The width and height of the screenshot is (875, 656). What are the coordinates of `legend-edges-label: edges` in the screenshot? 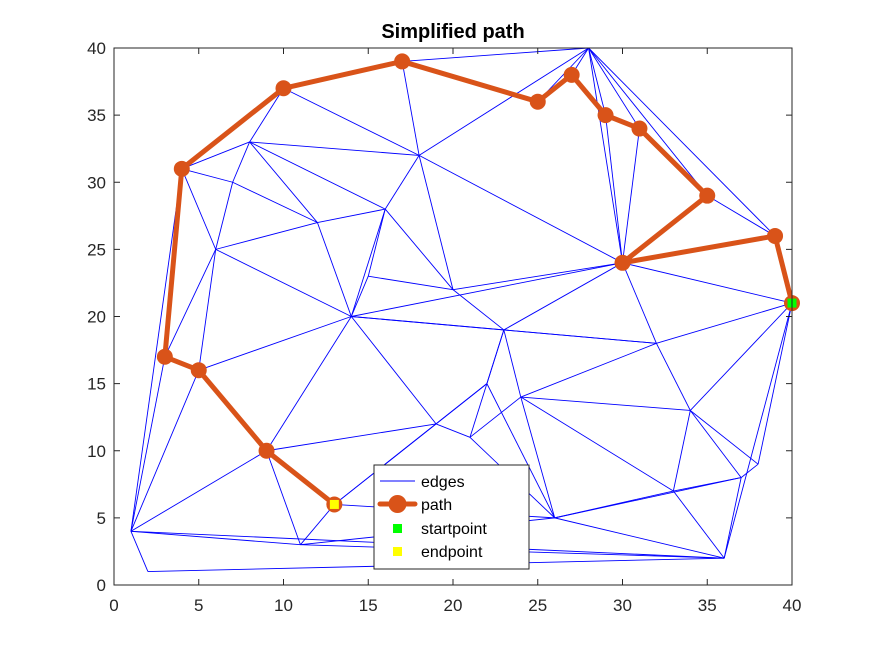 It's located at (443, 482).